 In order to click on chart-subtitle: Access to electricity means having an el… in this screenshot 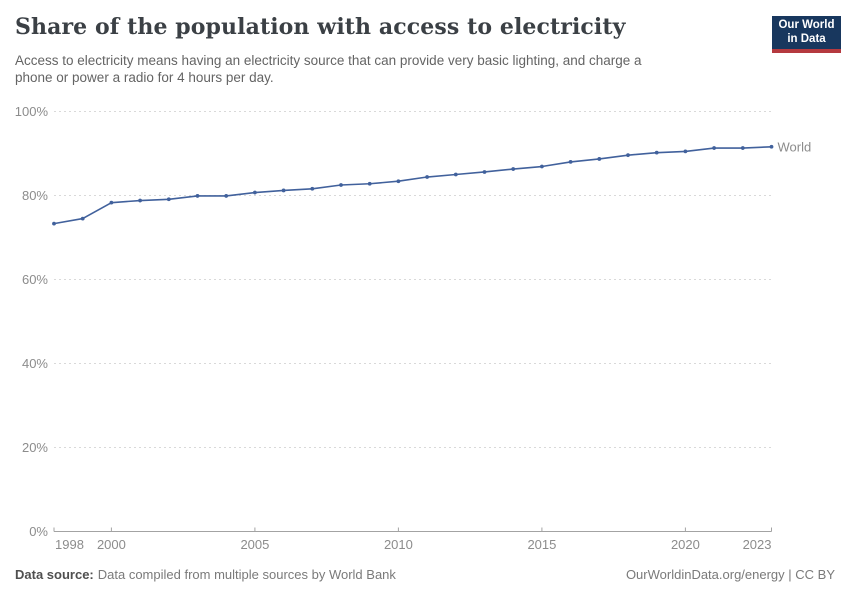, I will do `click(328, 69)`.